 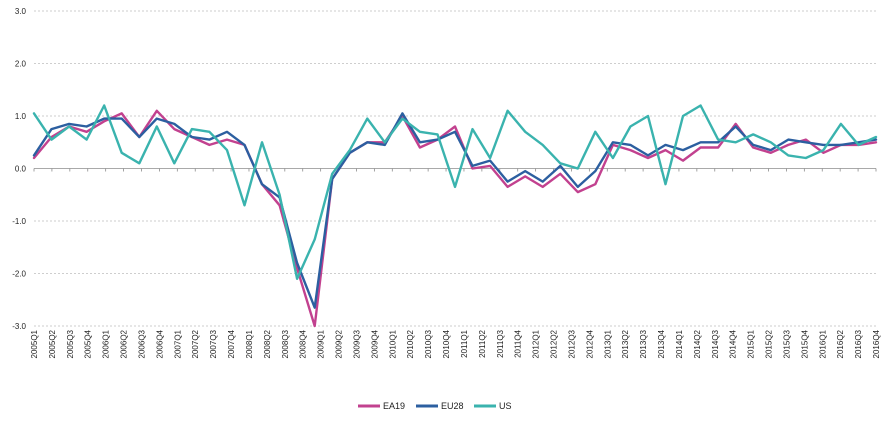 I want to click on legend: EA19 EU28 US, so click(x=435, y=406).